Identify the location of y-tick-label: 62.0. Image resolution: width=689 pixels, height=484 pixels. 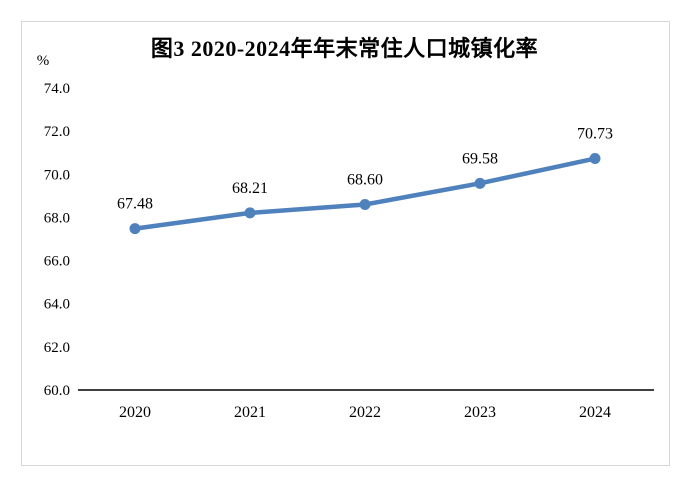
(57, 348).